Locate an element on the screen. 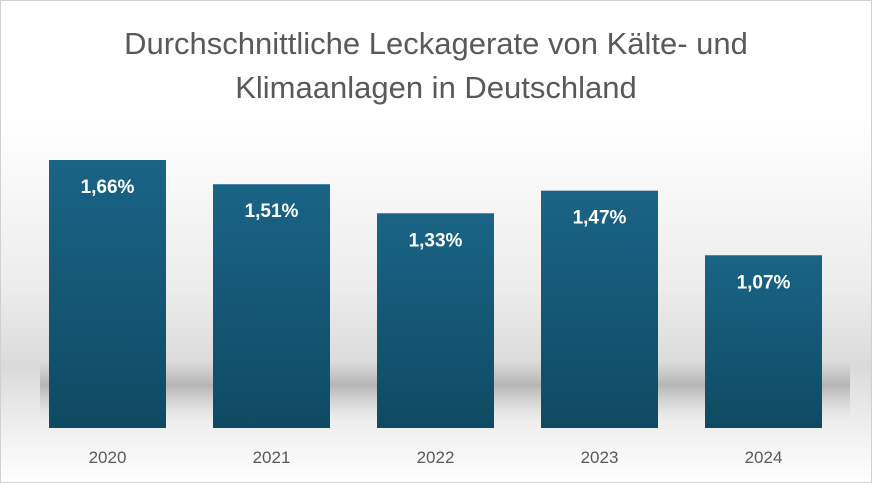  x-tick-label-2024: 2024 is located at coordinates (764, 457).